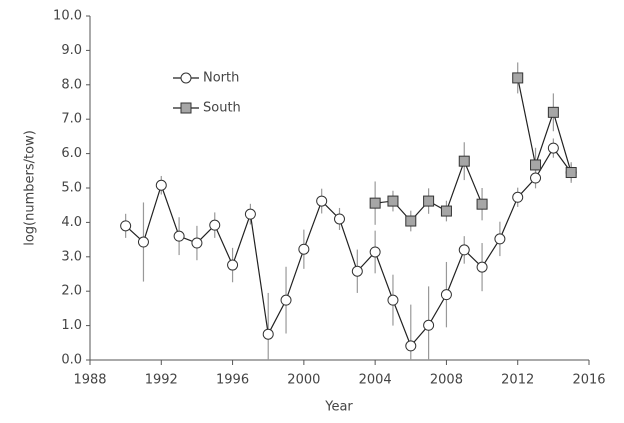 The height and width of the screenshot is (423, 624). What do you see at coordinates (375, 380) in the screenshot?
I see `x-tick-label: 2004` at bounding box center [375, 380].